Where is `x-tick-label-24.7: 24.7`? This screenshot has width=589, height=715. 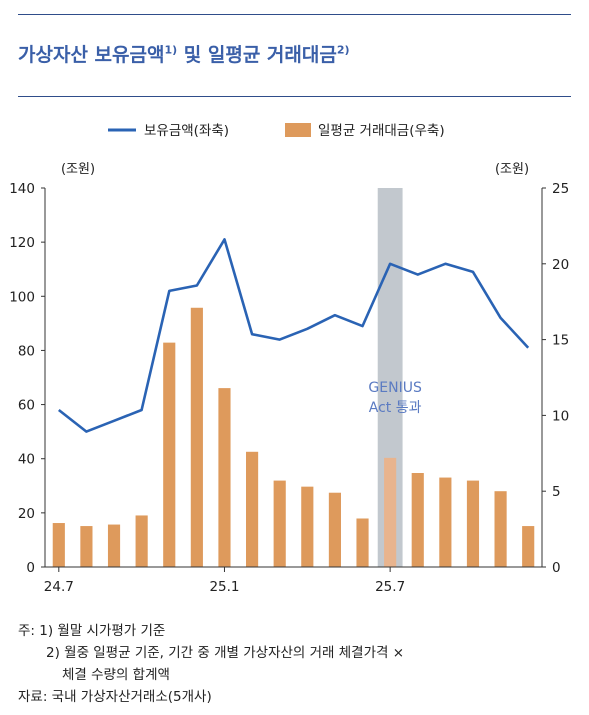 x-tick-label-24.7: 24.7 is located at coordinates (59, 587).